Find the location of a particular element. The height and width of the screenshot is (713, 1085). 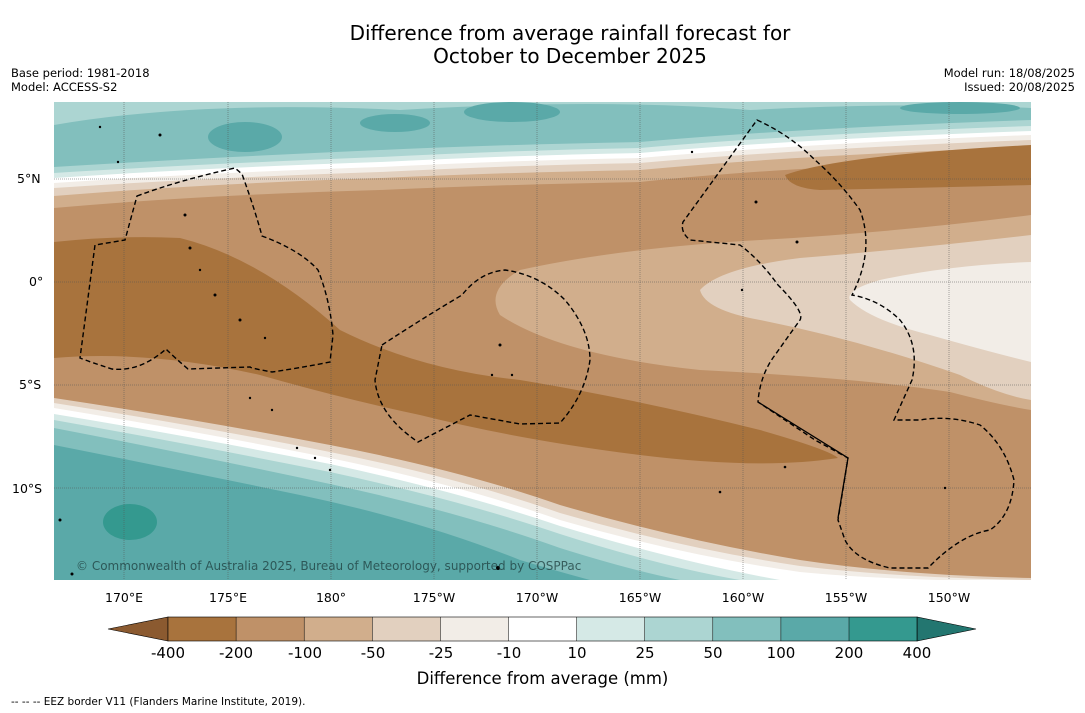

lon-tick-155w: 155°W is located at coordinates (846, 597).